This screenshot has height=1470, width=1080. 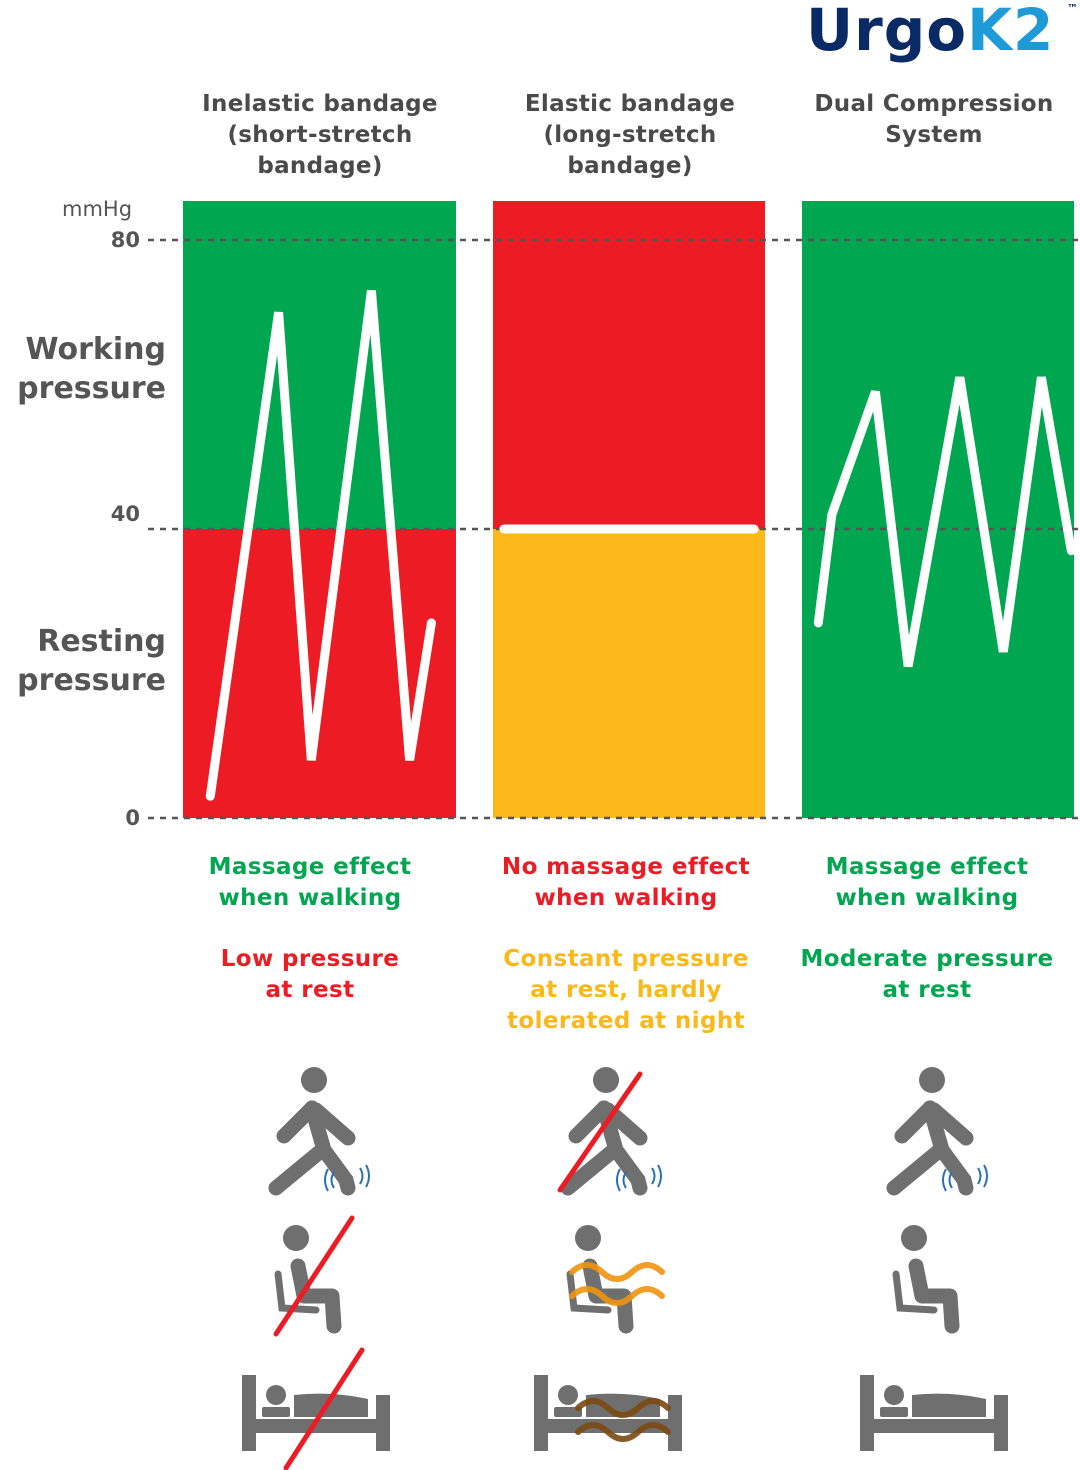 I want to click on walking-effect-inelastic: Massage effect when walking, so click(x=310, y=882).